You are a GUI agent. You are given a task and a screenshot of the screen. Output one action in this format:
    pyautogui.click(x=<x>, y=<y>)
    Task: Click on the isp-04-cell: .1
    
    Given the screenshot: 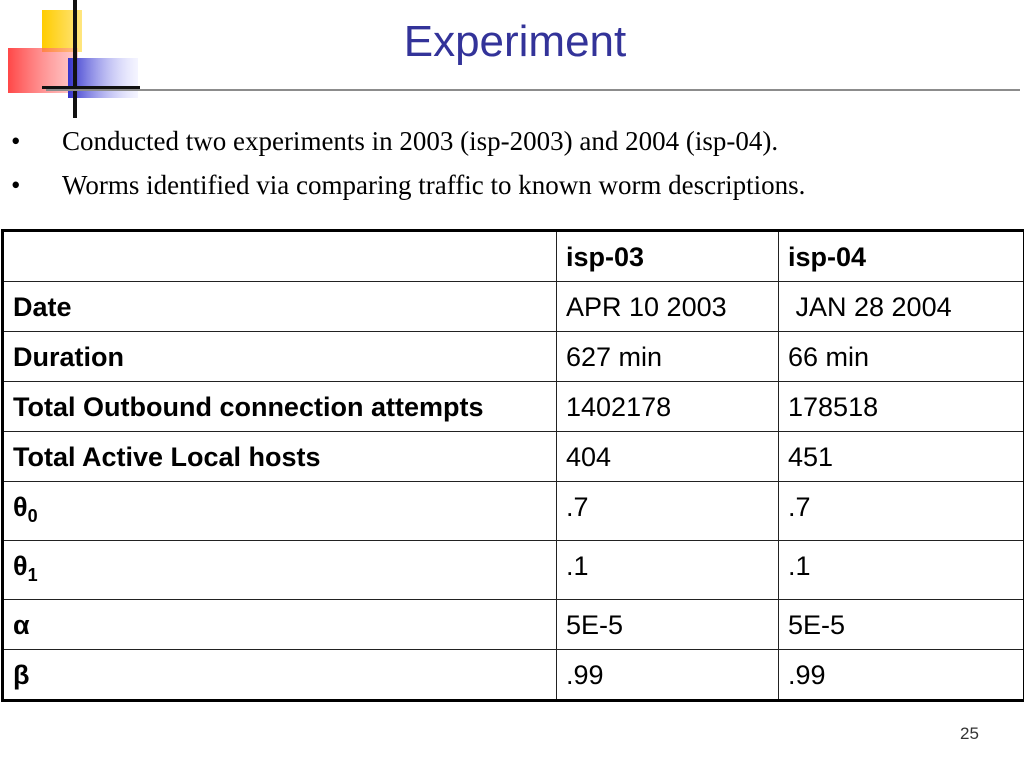 What is the action you would take?
    pyautogui.click(x=901, y=570)
    